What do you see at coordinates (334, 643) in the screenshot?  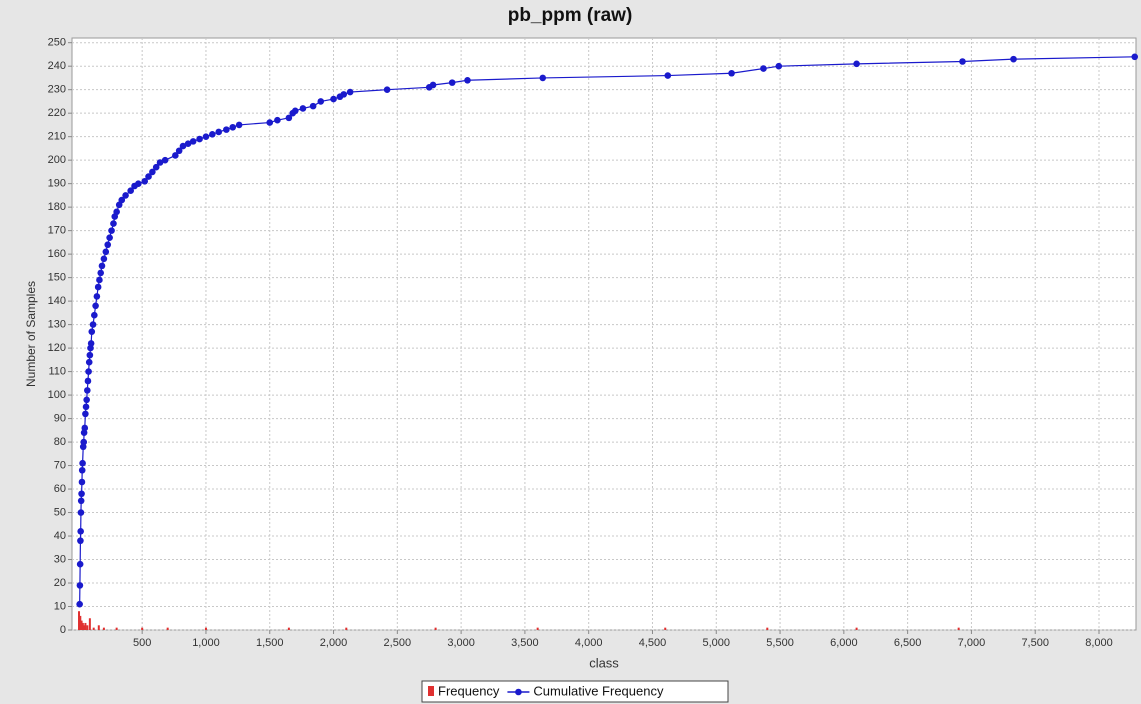 I see `x-tick-label: 2,000` at bounding box center [334, 643].